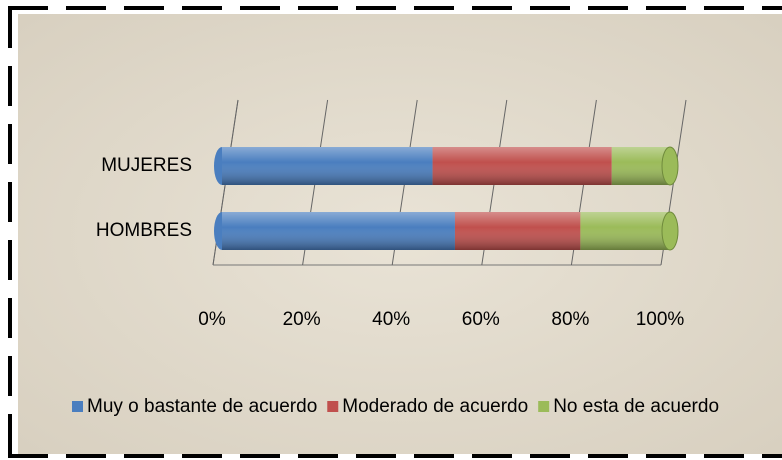 This screenshot has height=460, width=782. What do you see at coordinates (212, 319) in the screenshot?
I see `x-tick-label: 0%` at bounding box center [212, 319].